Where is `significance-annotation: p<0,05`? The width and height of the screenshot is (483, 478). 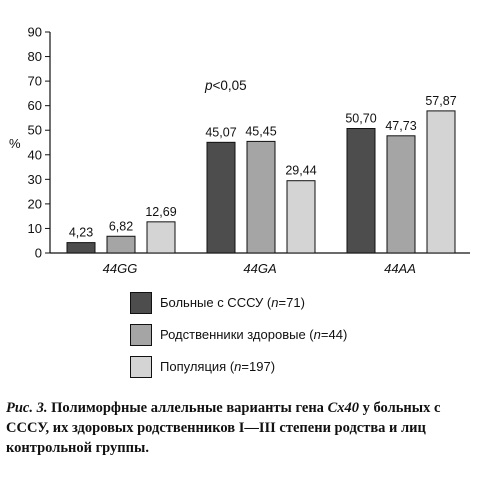 significance-annotation: p<0,05 is located at coordinates (225, 85).